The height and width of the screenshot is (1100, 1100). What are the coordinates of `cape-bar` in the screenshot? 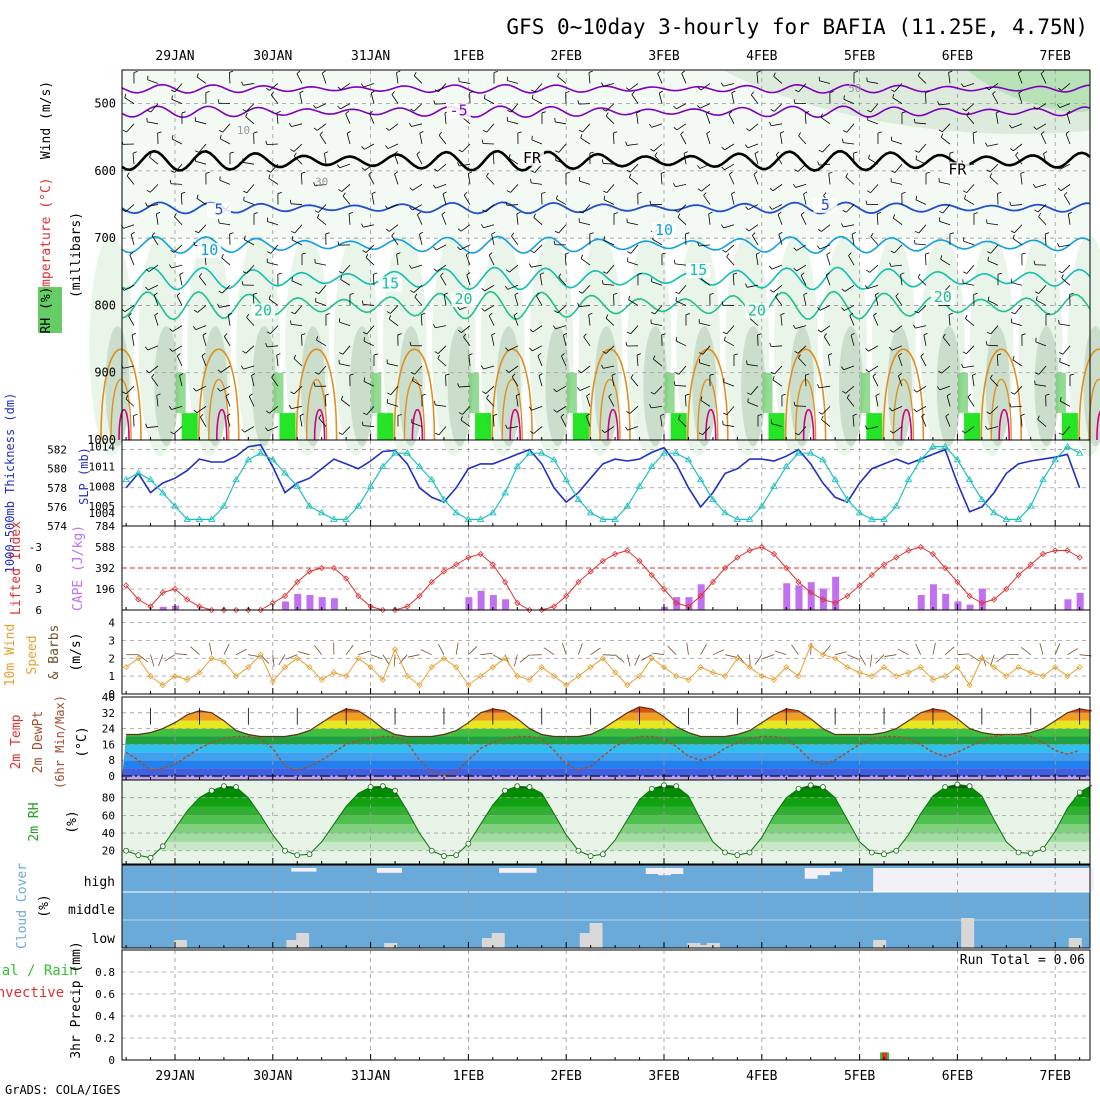 It's located at (836, 593).